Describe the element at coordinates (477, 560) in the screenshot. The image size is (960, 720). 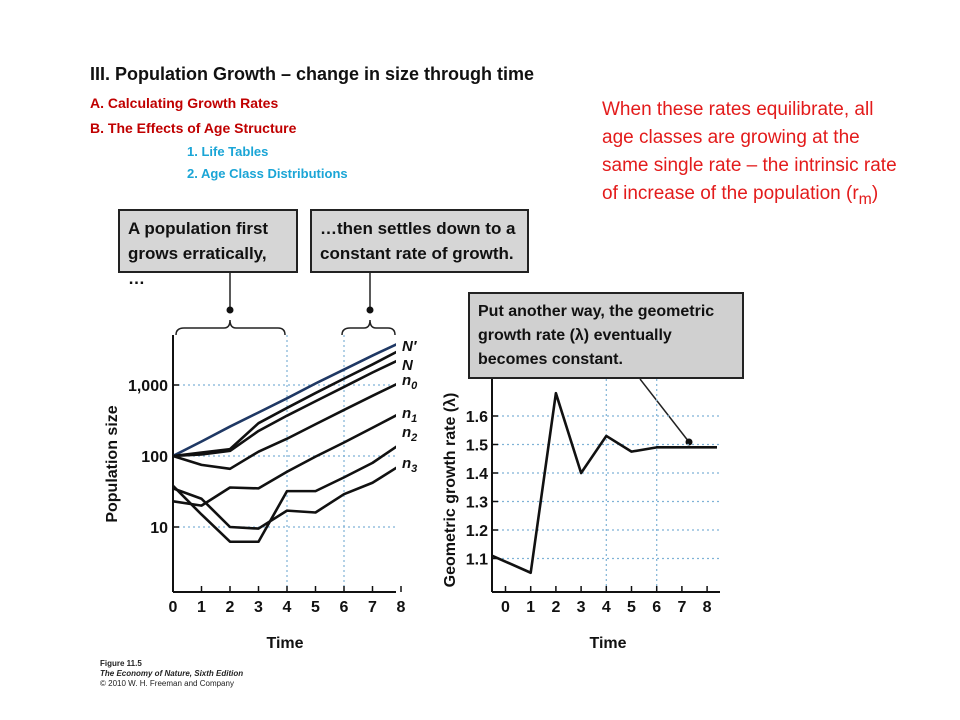
I see `y-tick-label: 1.1` at that location.